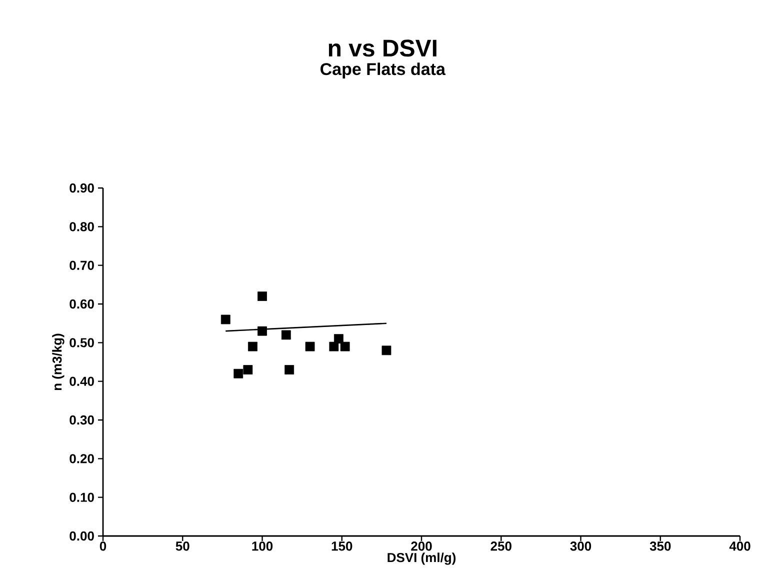 This screenshot has width=765, height=574. Describe the element at coordinates (82, 459) in the screenshot. I see `y-tick-label: 0.20` at that location.